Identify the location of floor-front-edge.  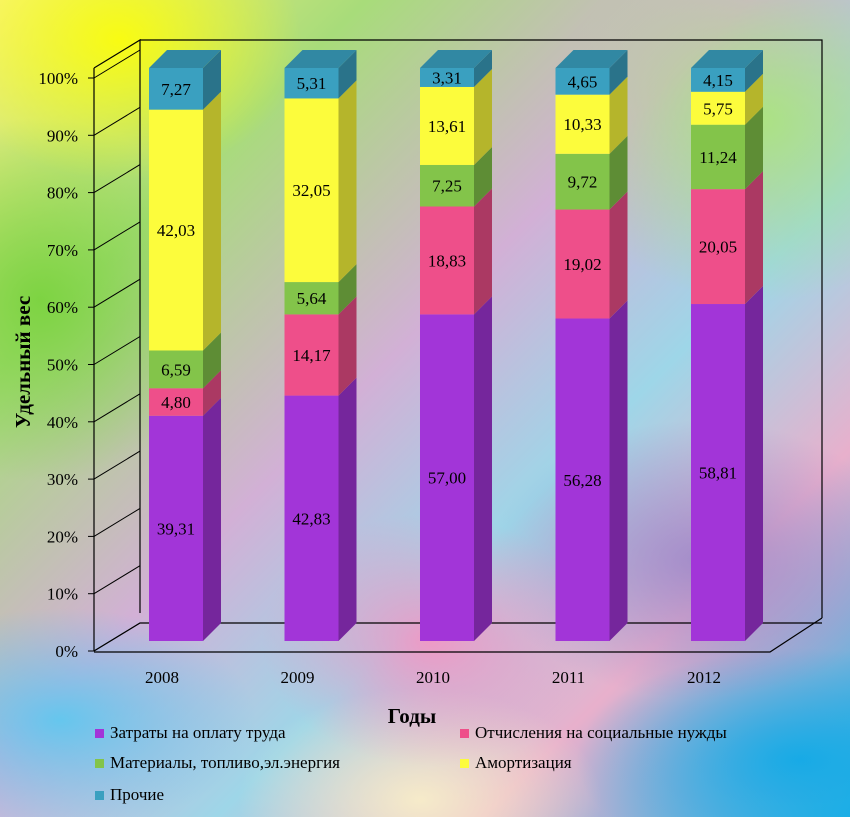
(458, 635).